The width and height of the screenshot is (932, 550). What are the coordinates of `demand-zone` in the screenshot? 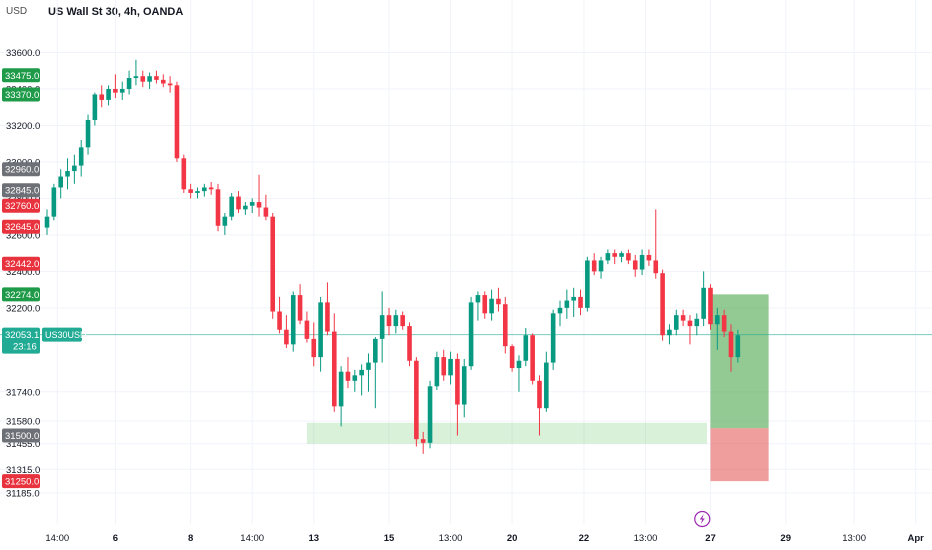 It's located at (507, 433).